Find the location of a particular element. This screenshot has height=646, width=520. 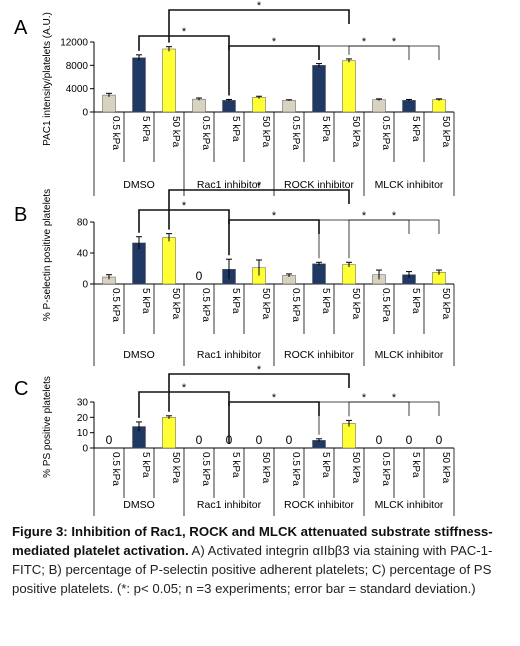

panel-c-y-tick-label: 10 is located at coordinates (83, 433).